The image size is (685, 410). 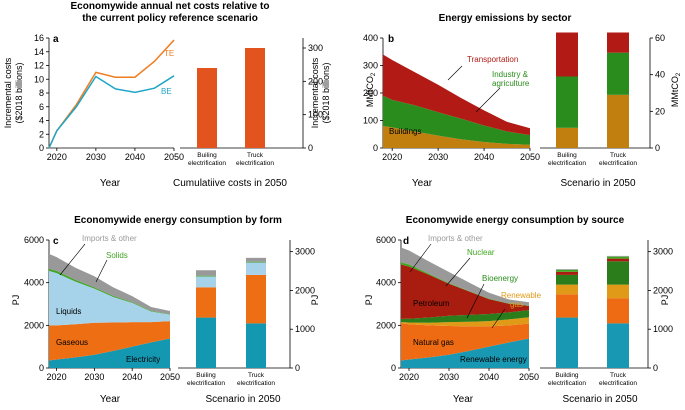 What do you see at coordinates (207, 108) in the screenshot?
I see `a-bar-building` at bounding box center [207, 108].